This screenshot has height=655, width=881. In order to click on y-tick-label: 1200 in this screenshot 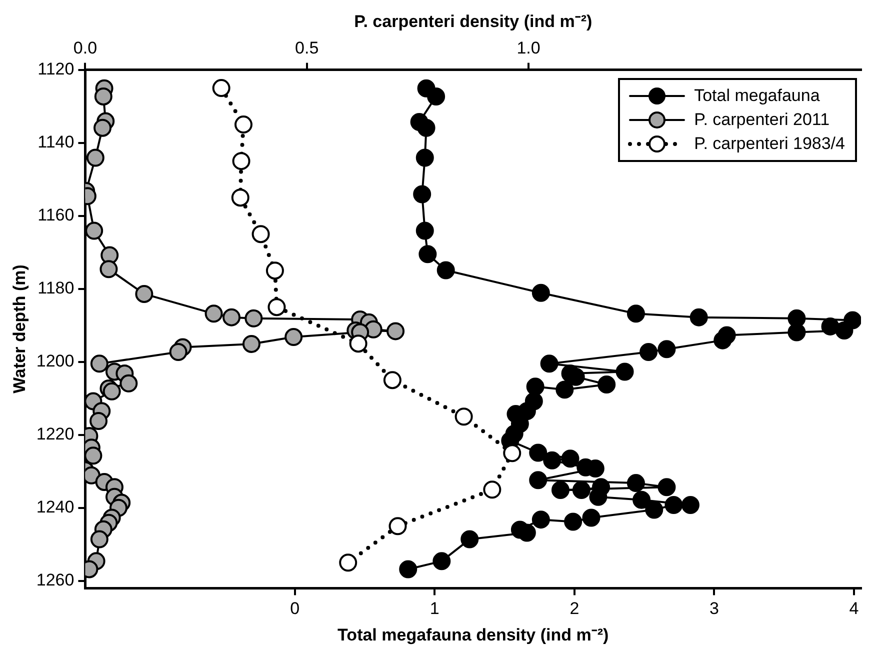, I will do `click(55, 361)`.